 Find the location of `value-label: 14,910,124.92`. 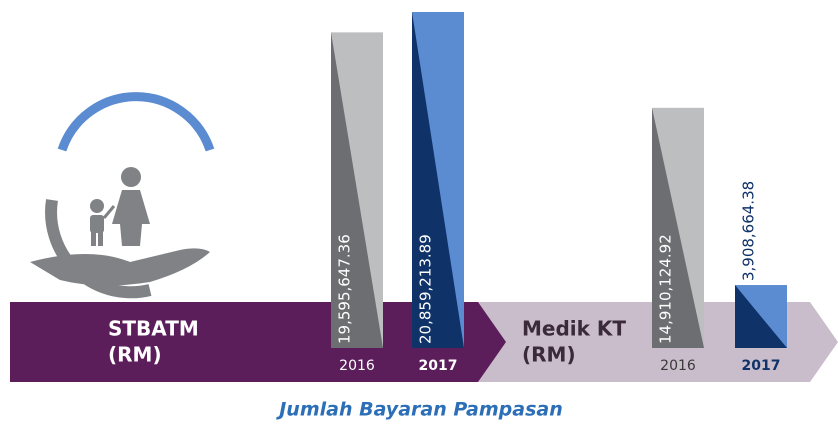

value-label: 14,910,124.92 is located at coordinates (666, 289).